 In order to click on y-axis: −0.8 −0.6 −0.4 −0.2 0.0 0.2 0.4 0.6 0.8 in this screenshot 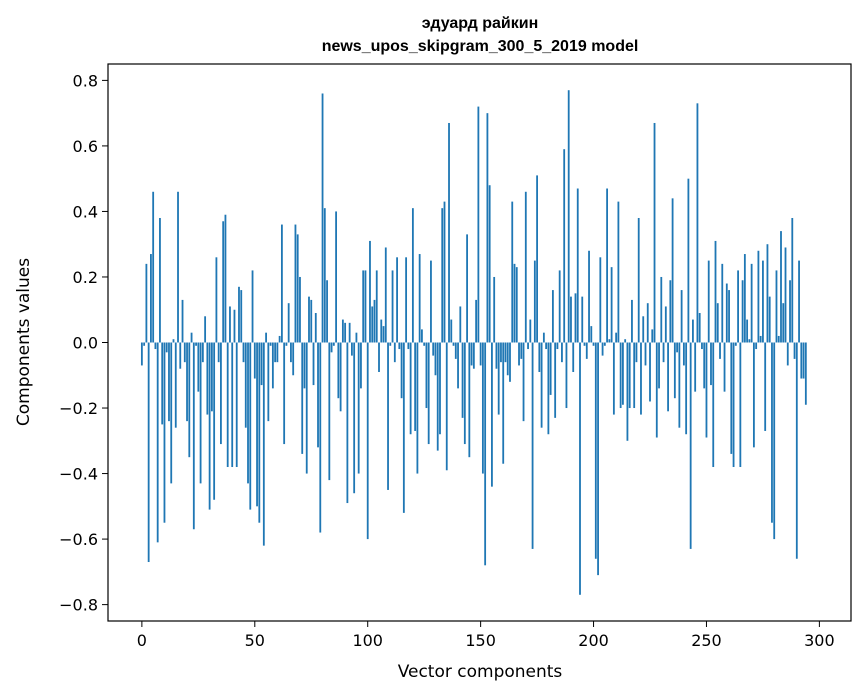, I will do `click(83, 343)`.